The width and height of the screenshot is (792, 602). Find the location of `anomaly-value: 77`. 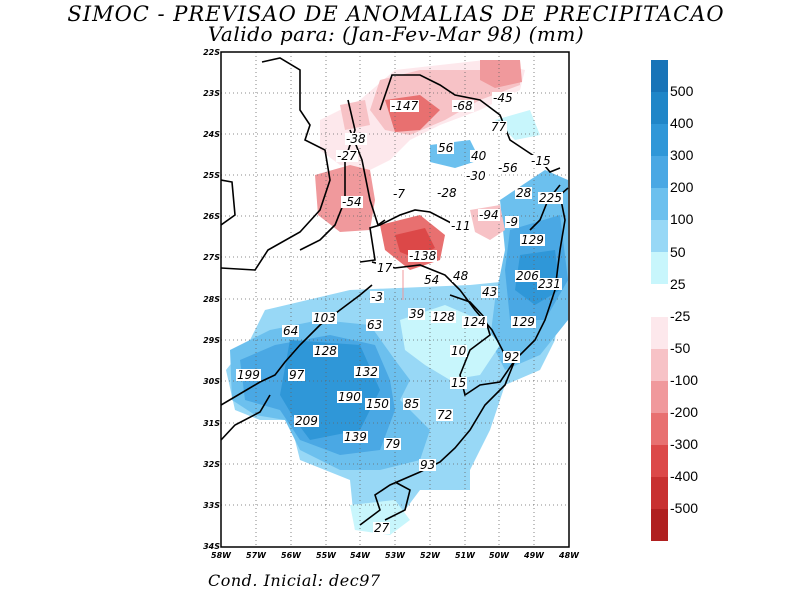

anomaly-value: 77 is located at coordinates (499, 127).